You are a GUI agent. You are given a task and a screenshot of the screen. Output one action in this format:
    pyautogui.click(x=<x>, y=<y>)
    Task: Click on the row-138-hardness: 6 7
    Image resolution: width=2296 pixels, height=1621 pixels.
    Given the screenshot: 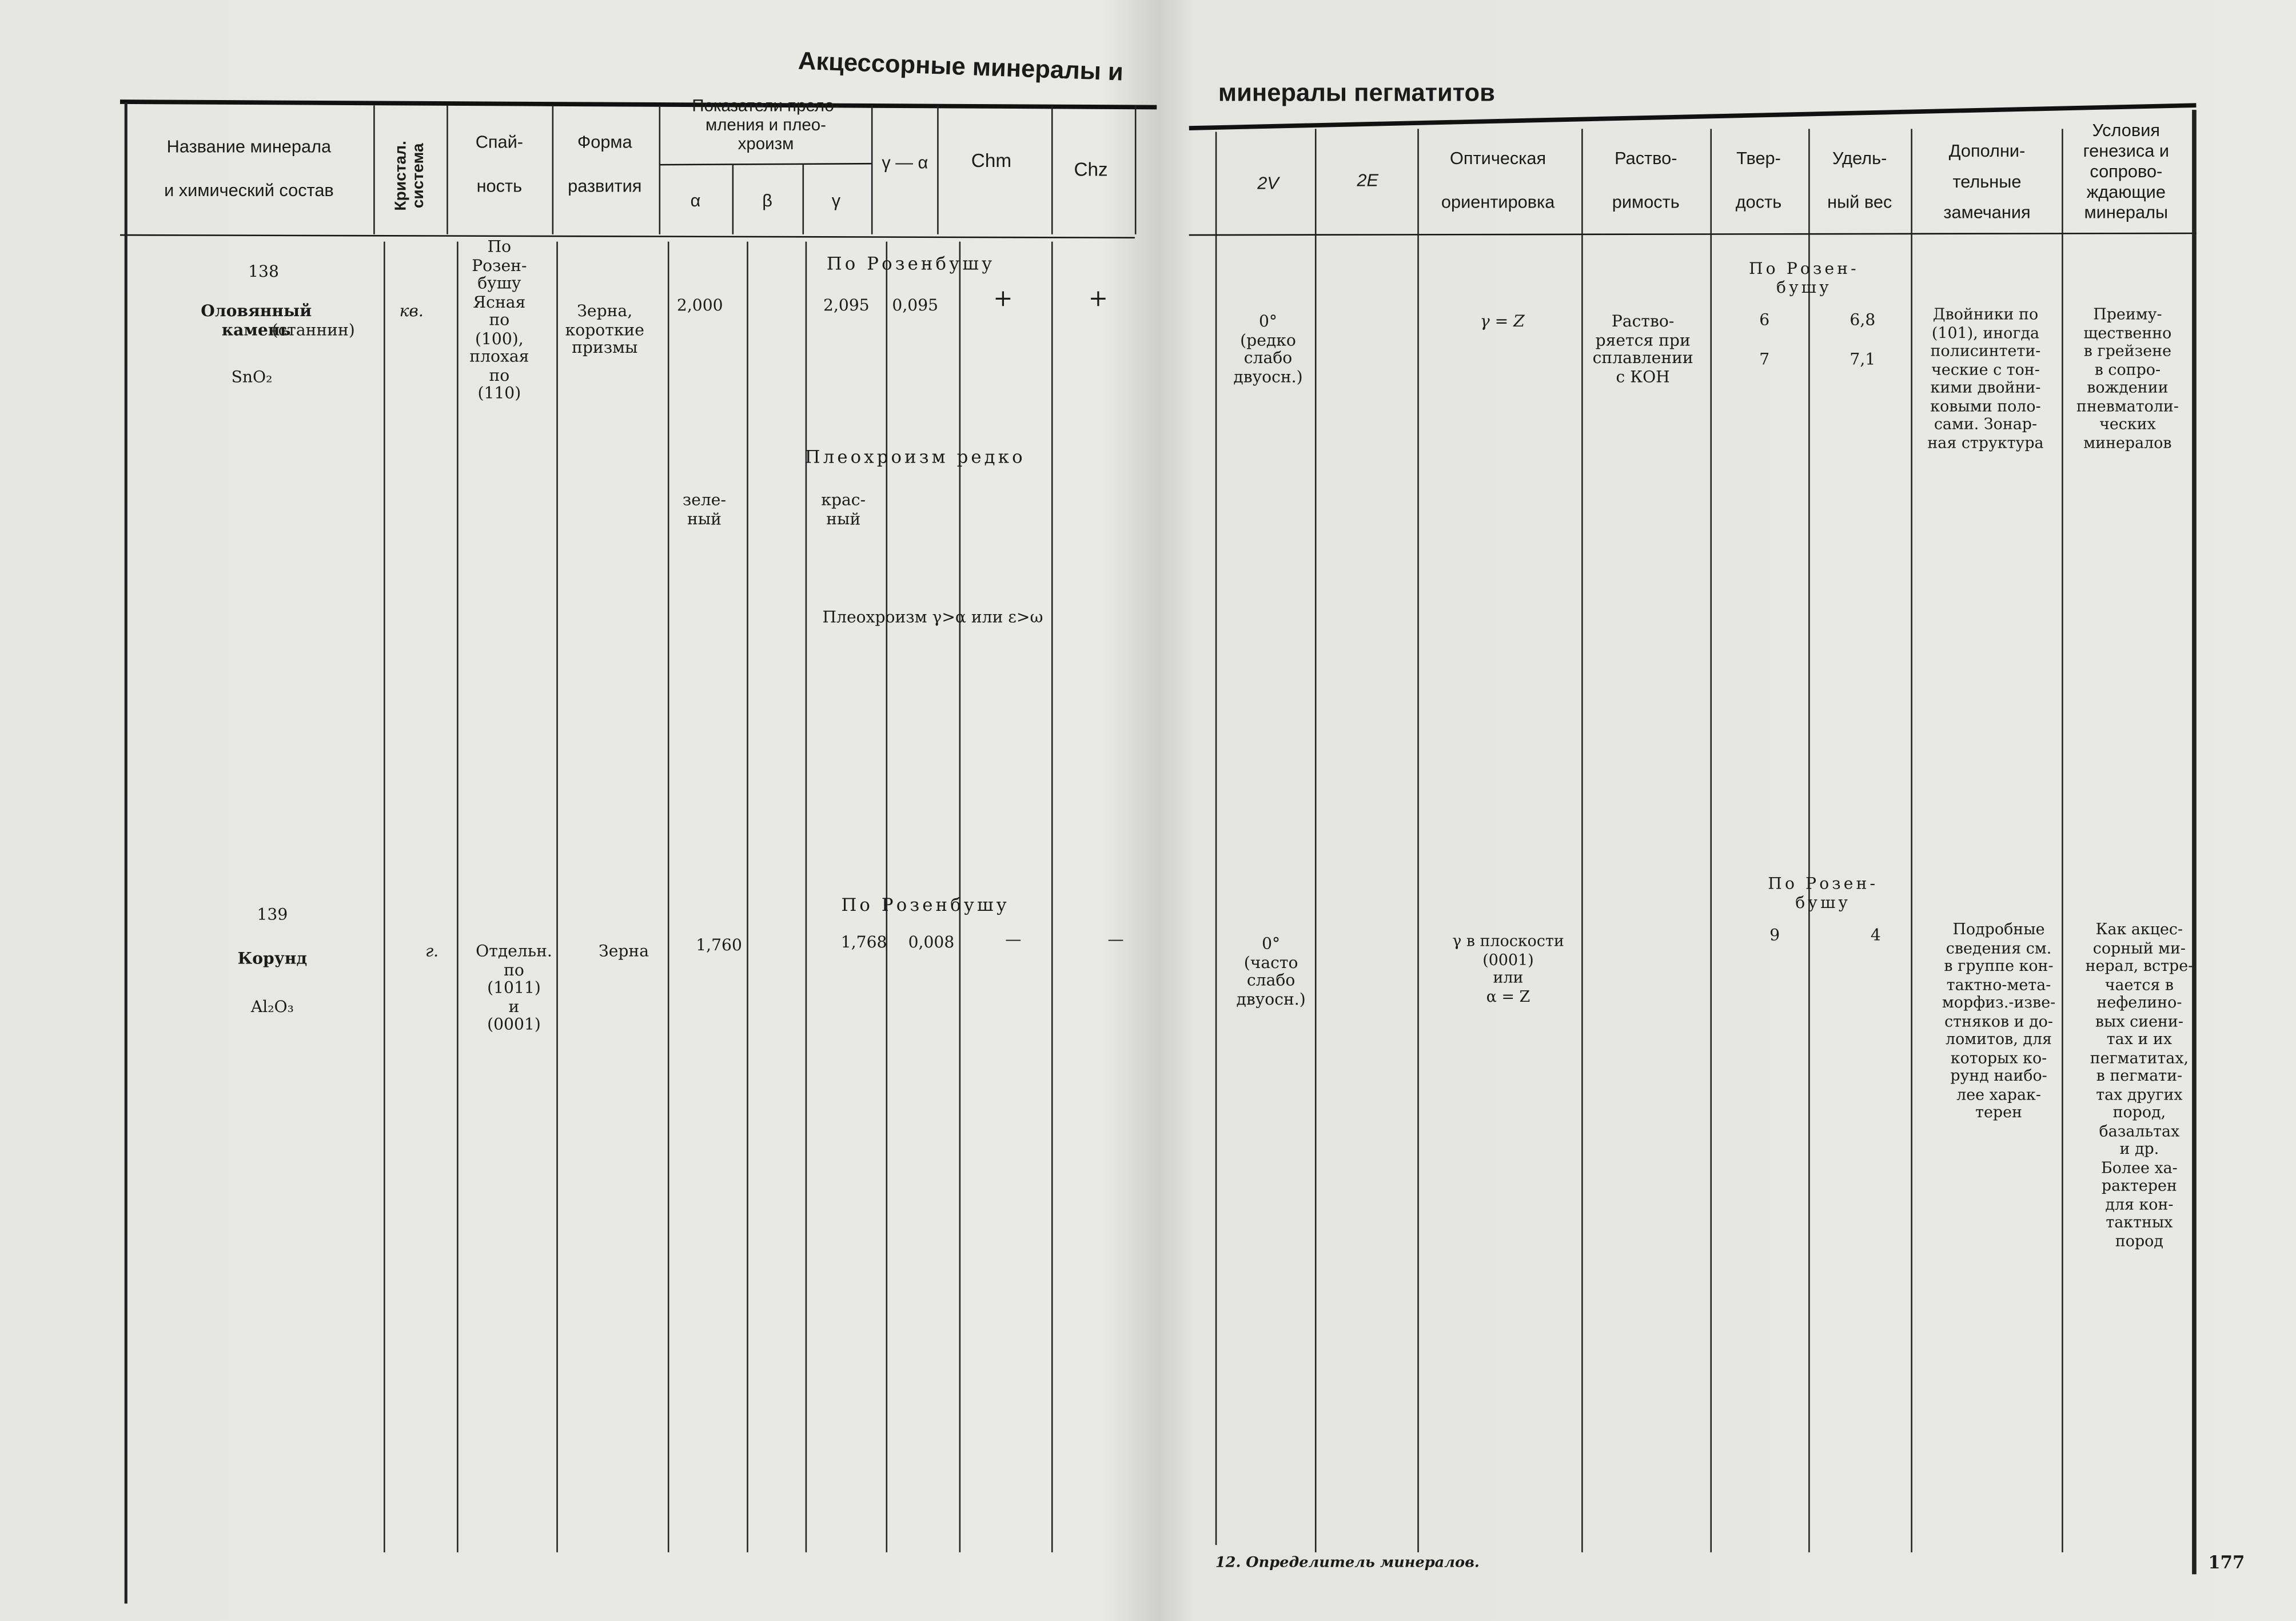 What is the action you would take?
    pyautogui.click(x=1765, y=339)
    